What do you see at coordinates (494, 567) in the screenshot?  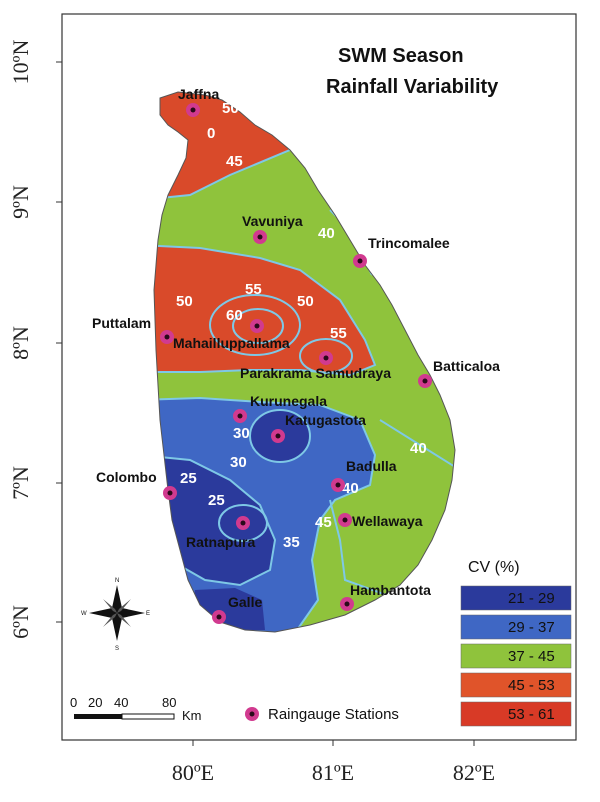 I see `legend-title: CV (%)` at bounding box center [494, 567].